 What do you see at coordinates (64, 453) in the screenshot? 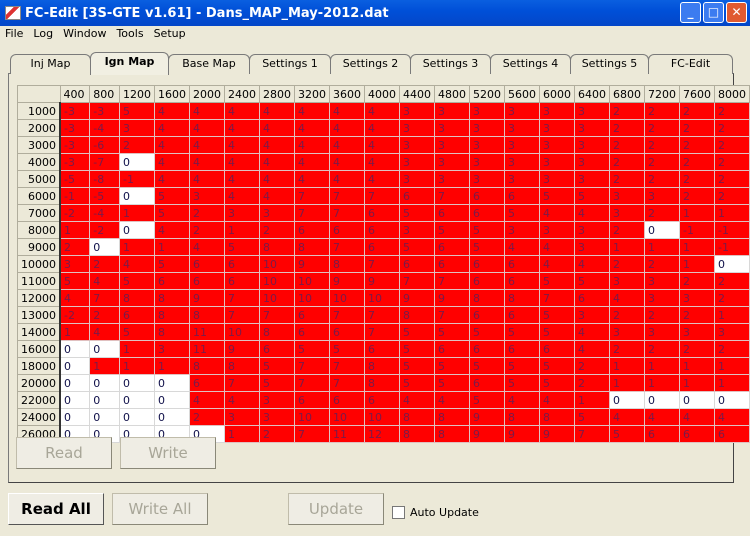
I see `read-button: Read` at bounding box center [64, 453].